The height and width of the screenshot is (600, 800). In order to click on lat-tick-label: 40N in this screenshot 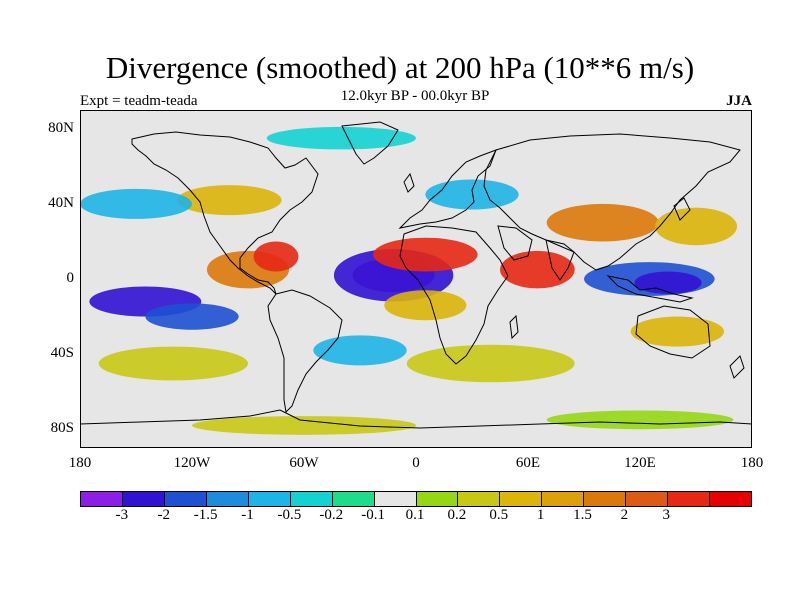, I will do `click(61, 202)`.